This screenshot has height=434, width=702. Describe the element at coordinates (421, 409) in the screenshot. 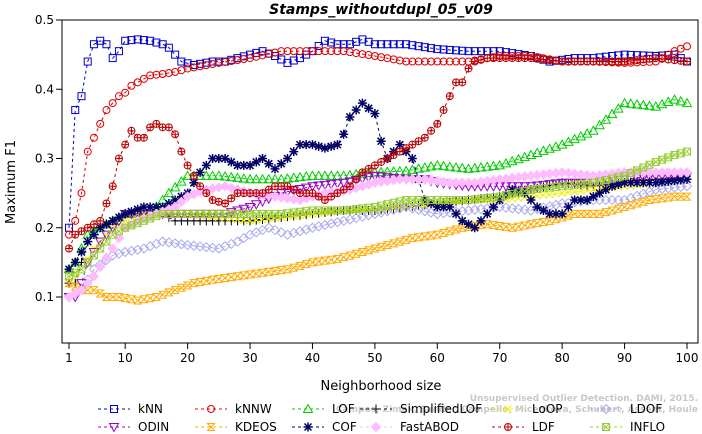

I see `legend-item-simplifiedlof: SimplifiedLOF` at that location.